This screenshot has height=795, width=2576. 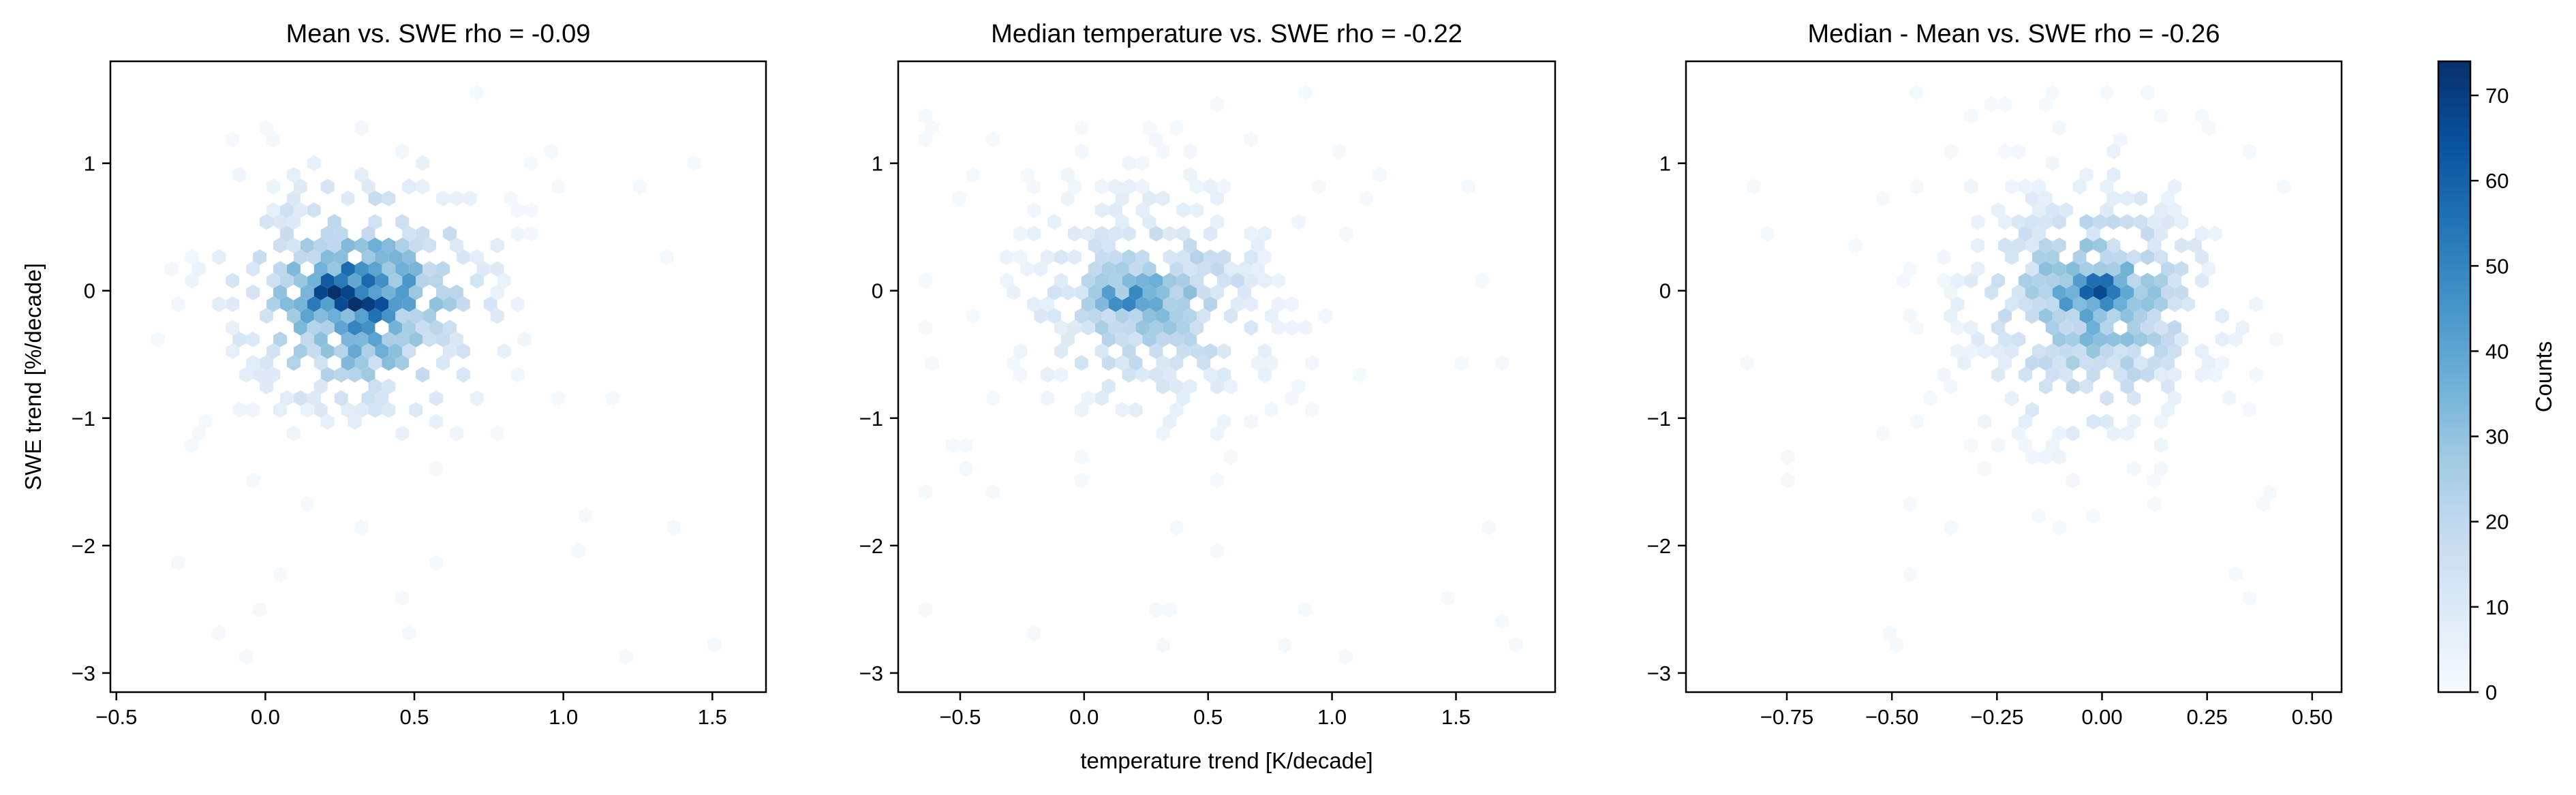 What do you see at coordinates (2497, 181) in the screenshot?
I see `colorbar-tick-label: 60` at bounding box center [2497, 181].